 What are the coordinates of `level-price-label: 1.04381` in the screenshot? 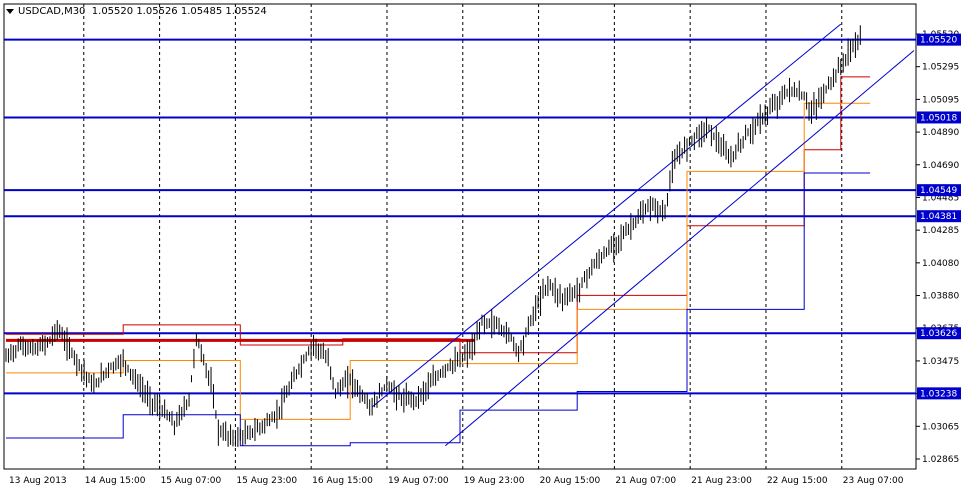 It's located at (938, 217).